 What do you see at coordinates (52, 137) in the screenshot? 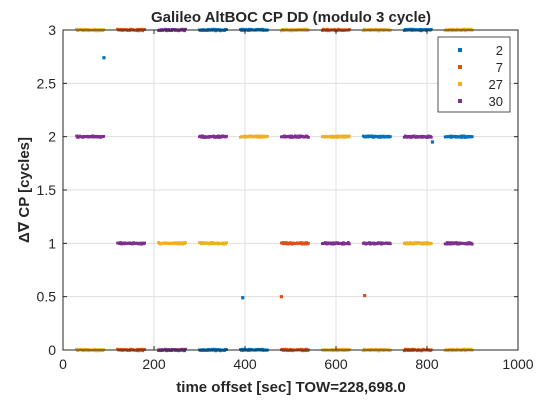
I see `y-tick-label: 2` at bounding box center [52, 137].